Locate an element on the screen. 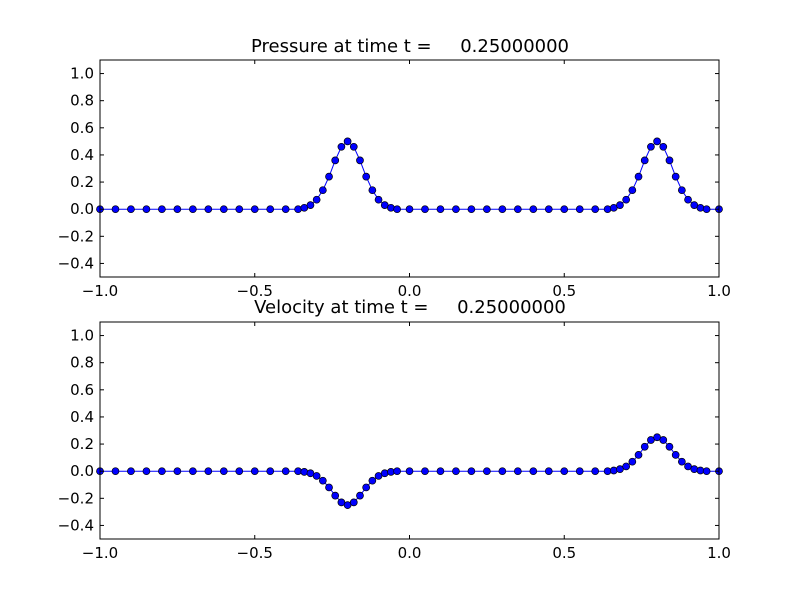 This screenshot has width=800, height=600. velocity-y-tick-label: 0.6 is located at coordinates (82, 390).